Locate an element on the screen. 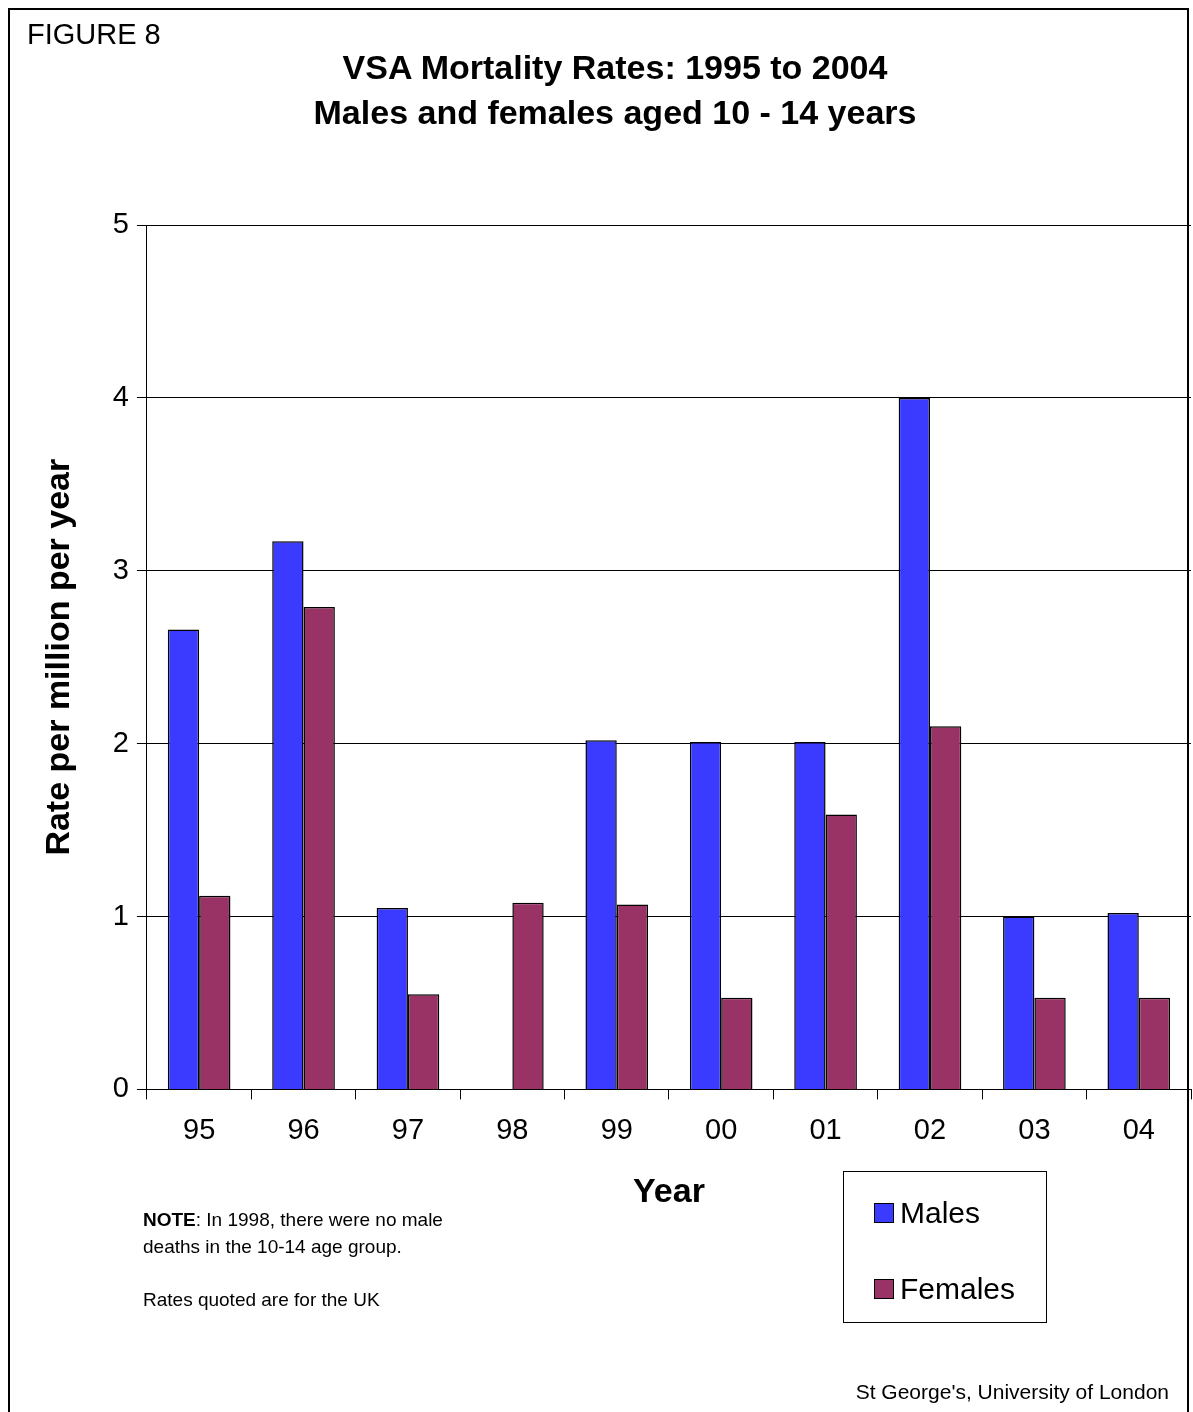 This screenshot has width=1193, height=1412. x-tick-label: 99 is located at coordinates (616, 1128).